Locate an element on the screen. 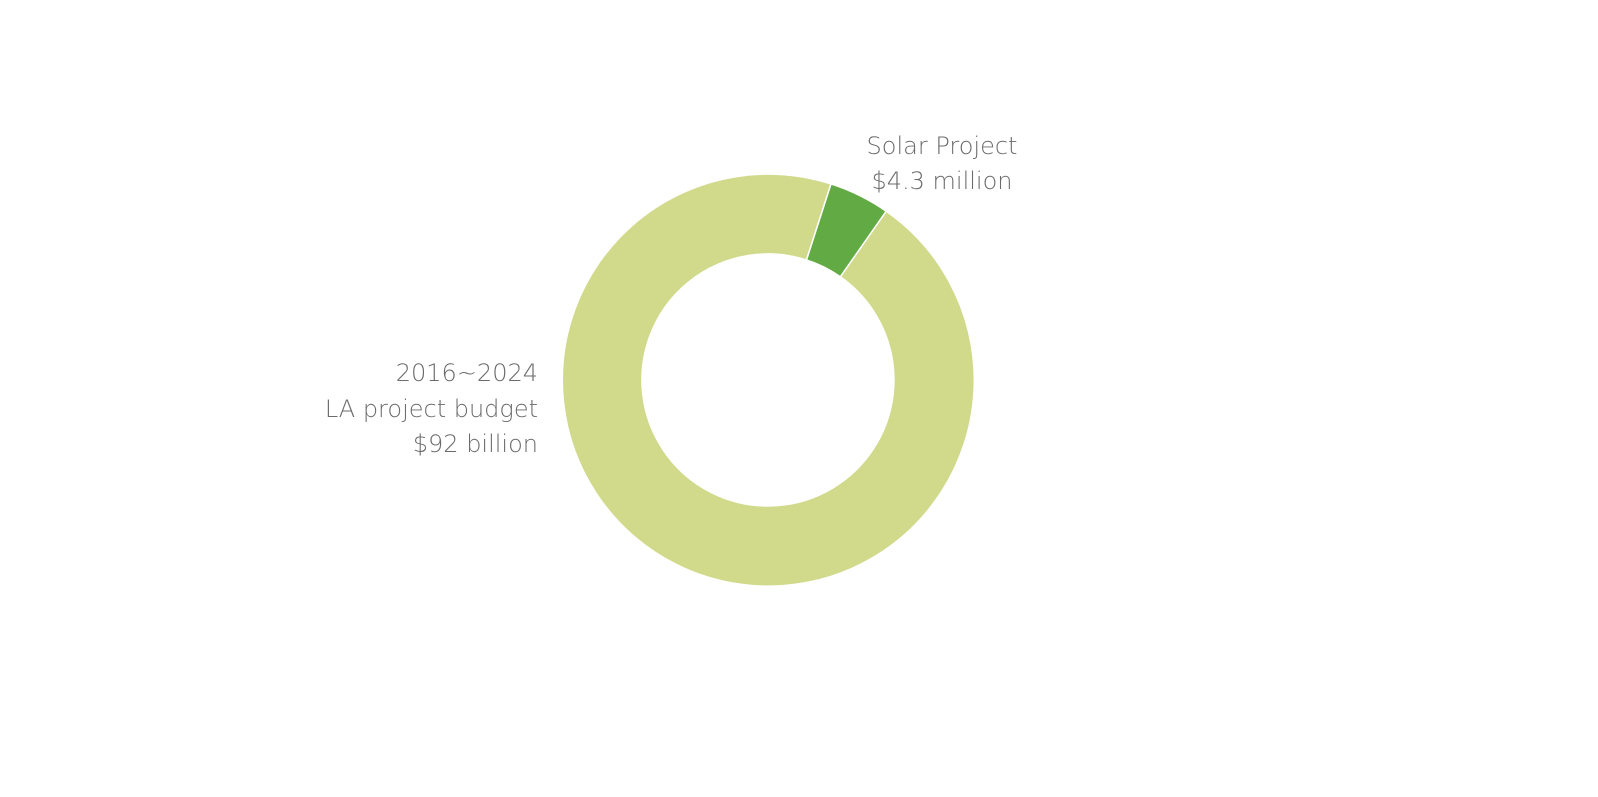  budget-period: 2016~2024 is located at coordinates (467, 373).